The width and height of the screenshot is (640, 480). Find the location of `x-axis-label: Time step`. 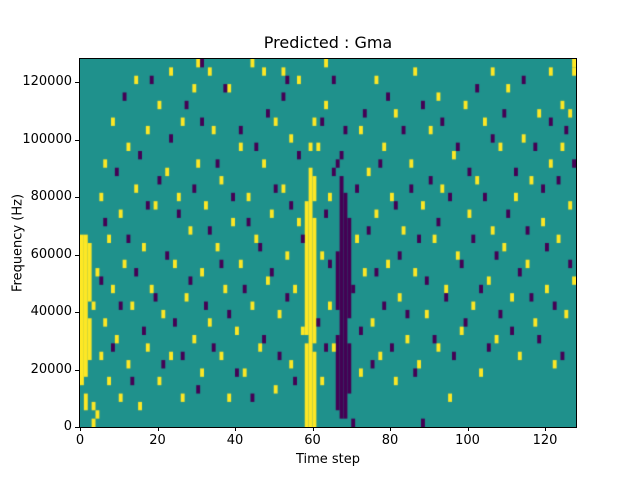

x-axis-label: Time step is located at coordinates (328, 459).